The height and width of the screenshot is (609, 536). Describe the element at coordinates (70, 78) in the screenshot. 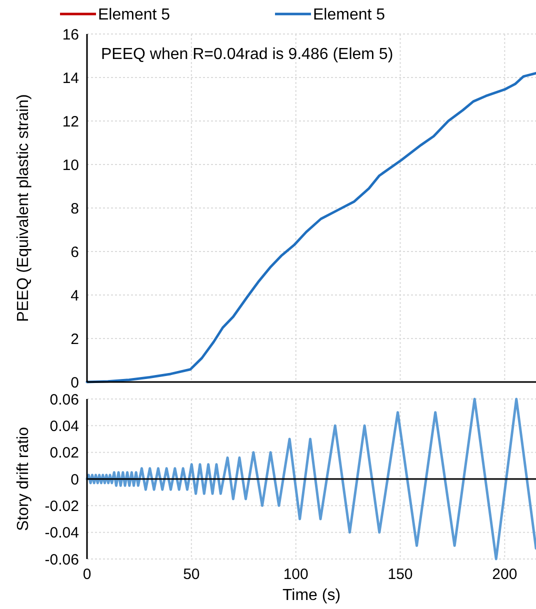

I see `y-tick-label: 14` at that location.